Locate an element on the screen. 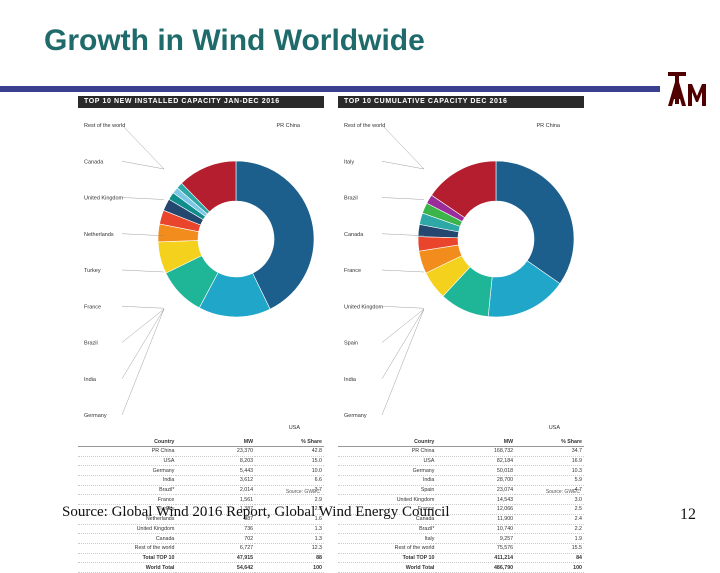 The image size is (720, 573). cell-mw: 75,576 is located at coordinates (476, 548).